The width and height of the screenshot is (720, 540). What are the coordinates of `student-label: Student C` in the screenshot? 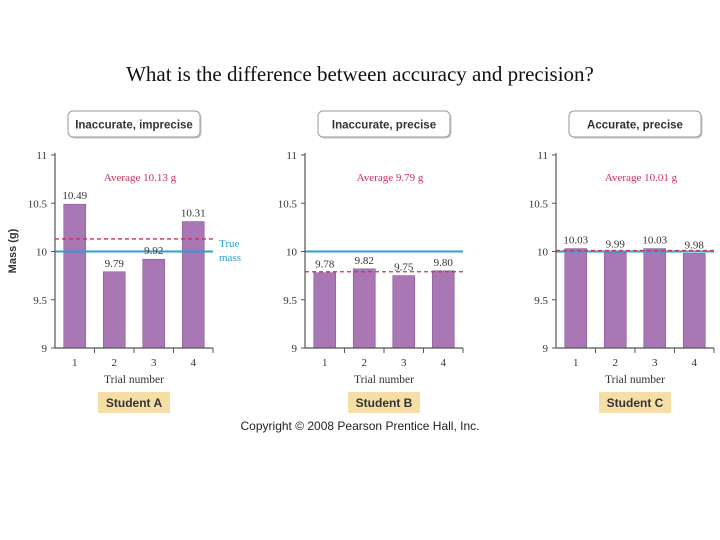 It's located at (635, 403).